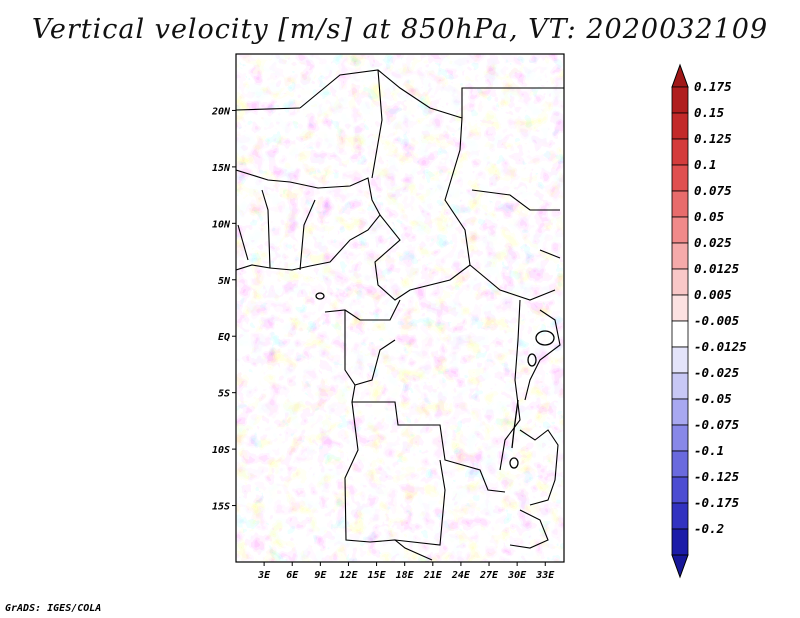  Describe the element at coordinates (713, 86) in the screenshot. I see `colorbar-label: 0.175` at that location.